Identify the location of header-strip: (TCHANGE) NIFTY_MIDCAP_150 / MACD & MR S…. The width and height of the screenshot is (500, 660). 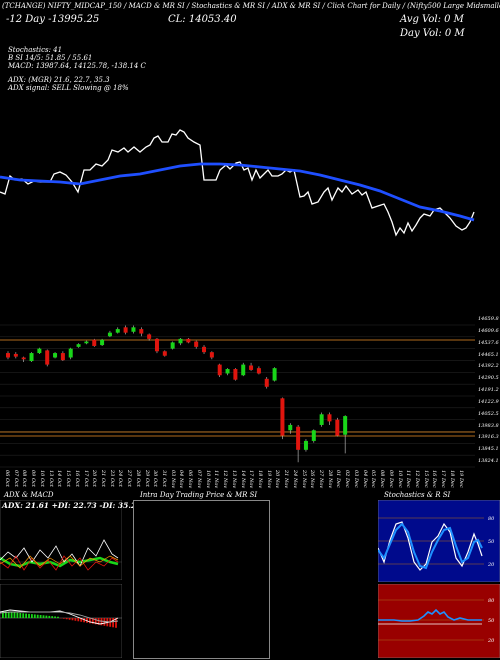
(251, 6).